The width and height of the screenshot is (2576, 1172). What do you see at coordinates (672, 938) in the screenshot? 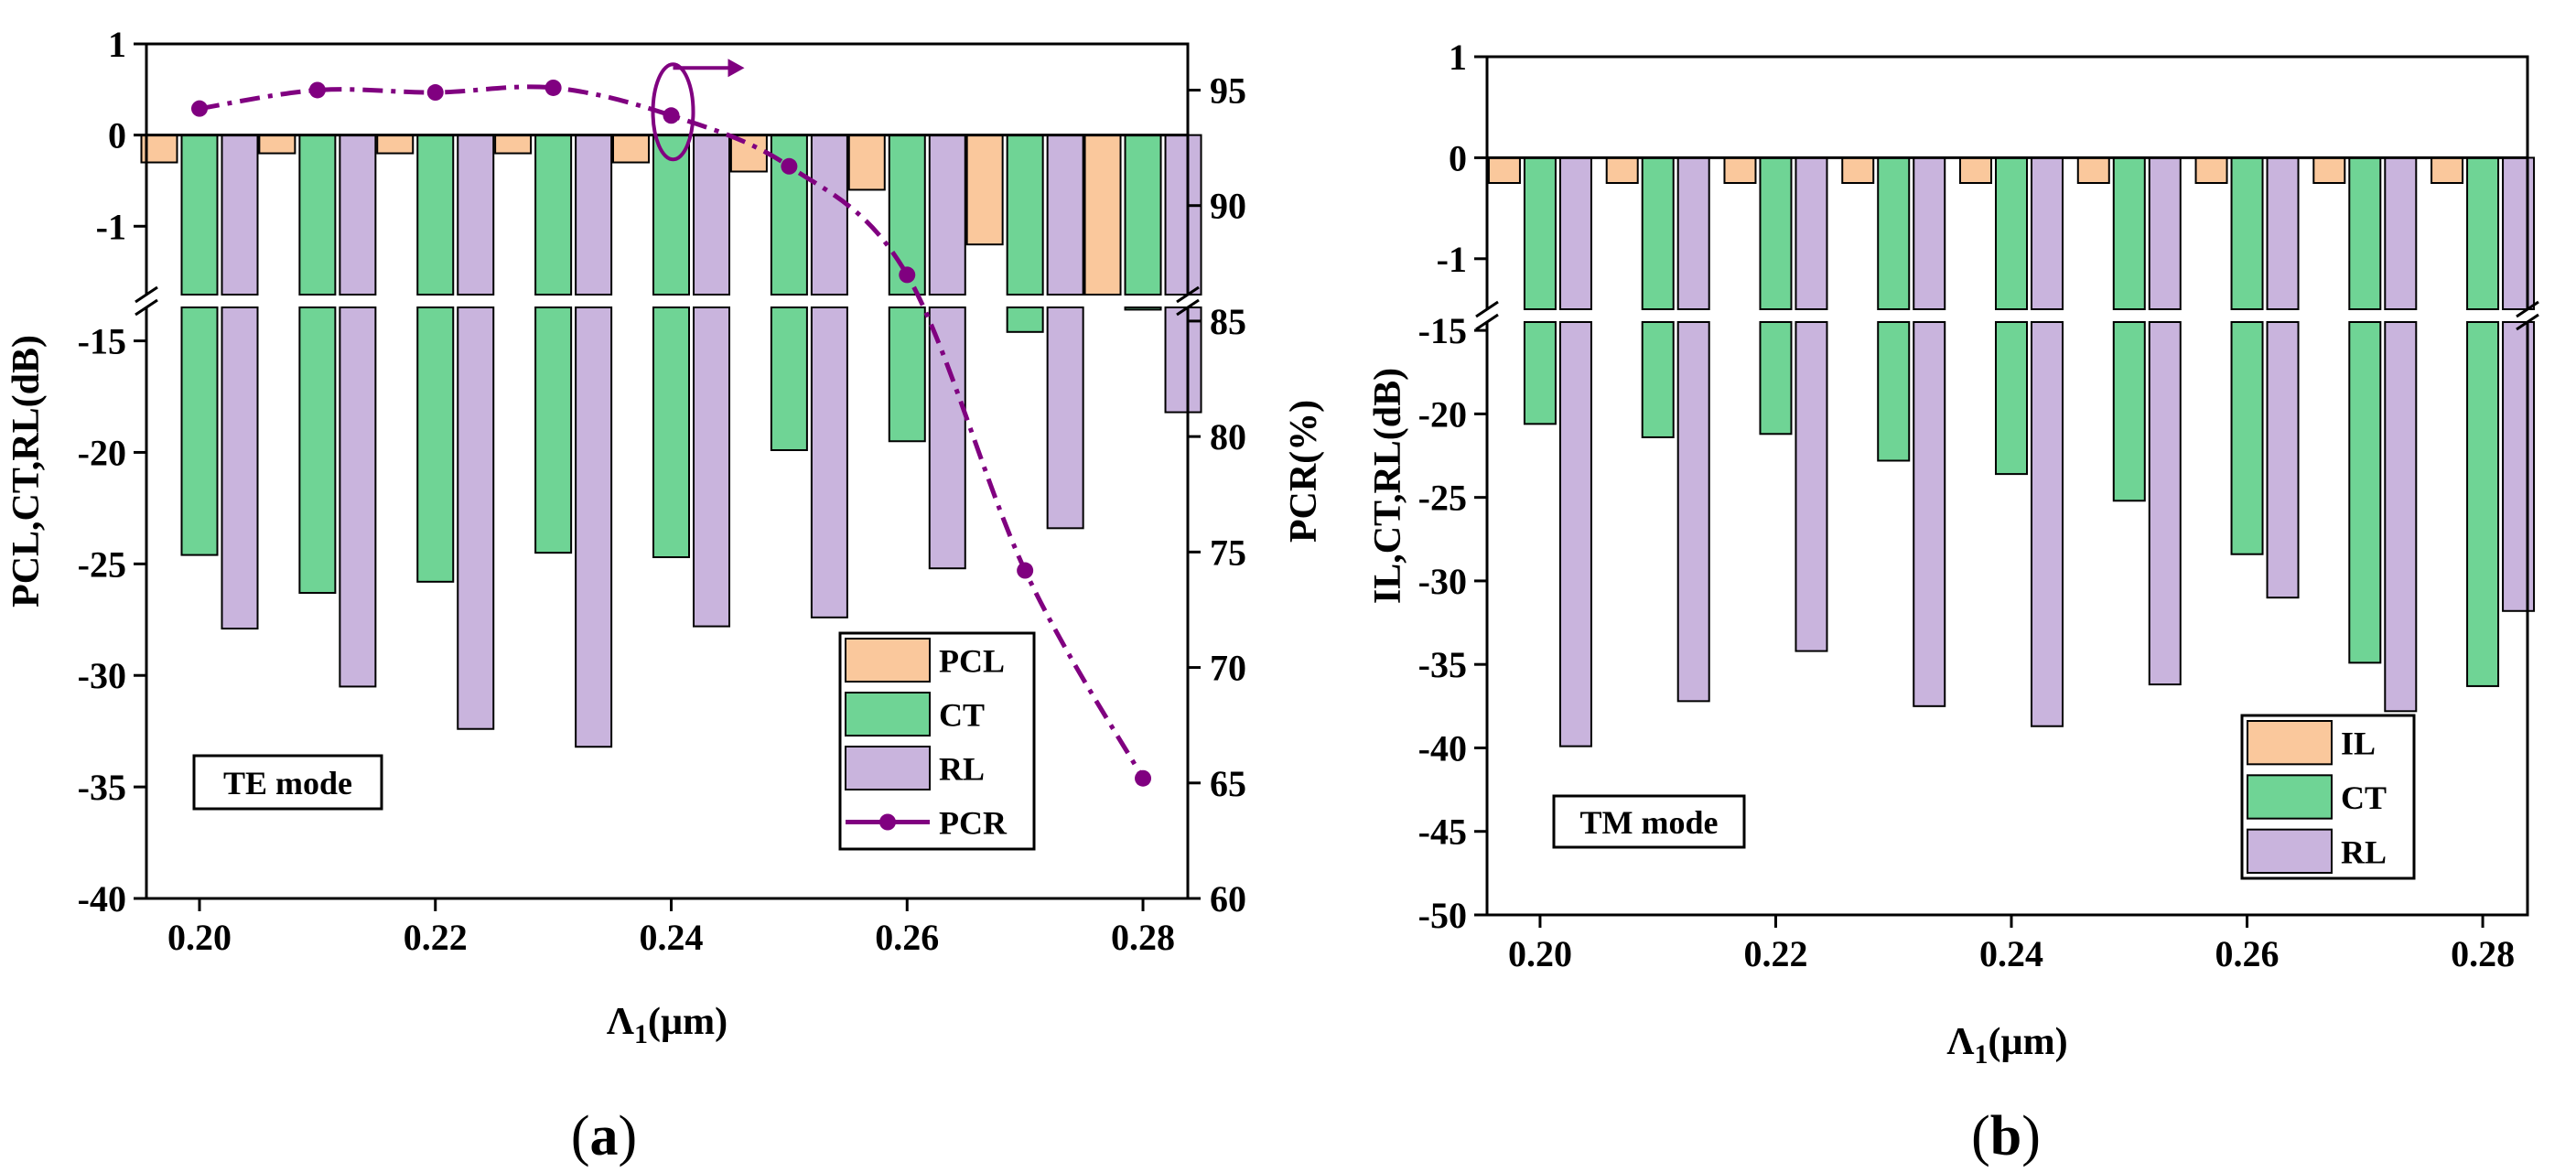
I see `x-tick-label: 0.24` at bounding box center [672, 938].